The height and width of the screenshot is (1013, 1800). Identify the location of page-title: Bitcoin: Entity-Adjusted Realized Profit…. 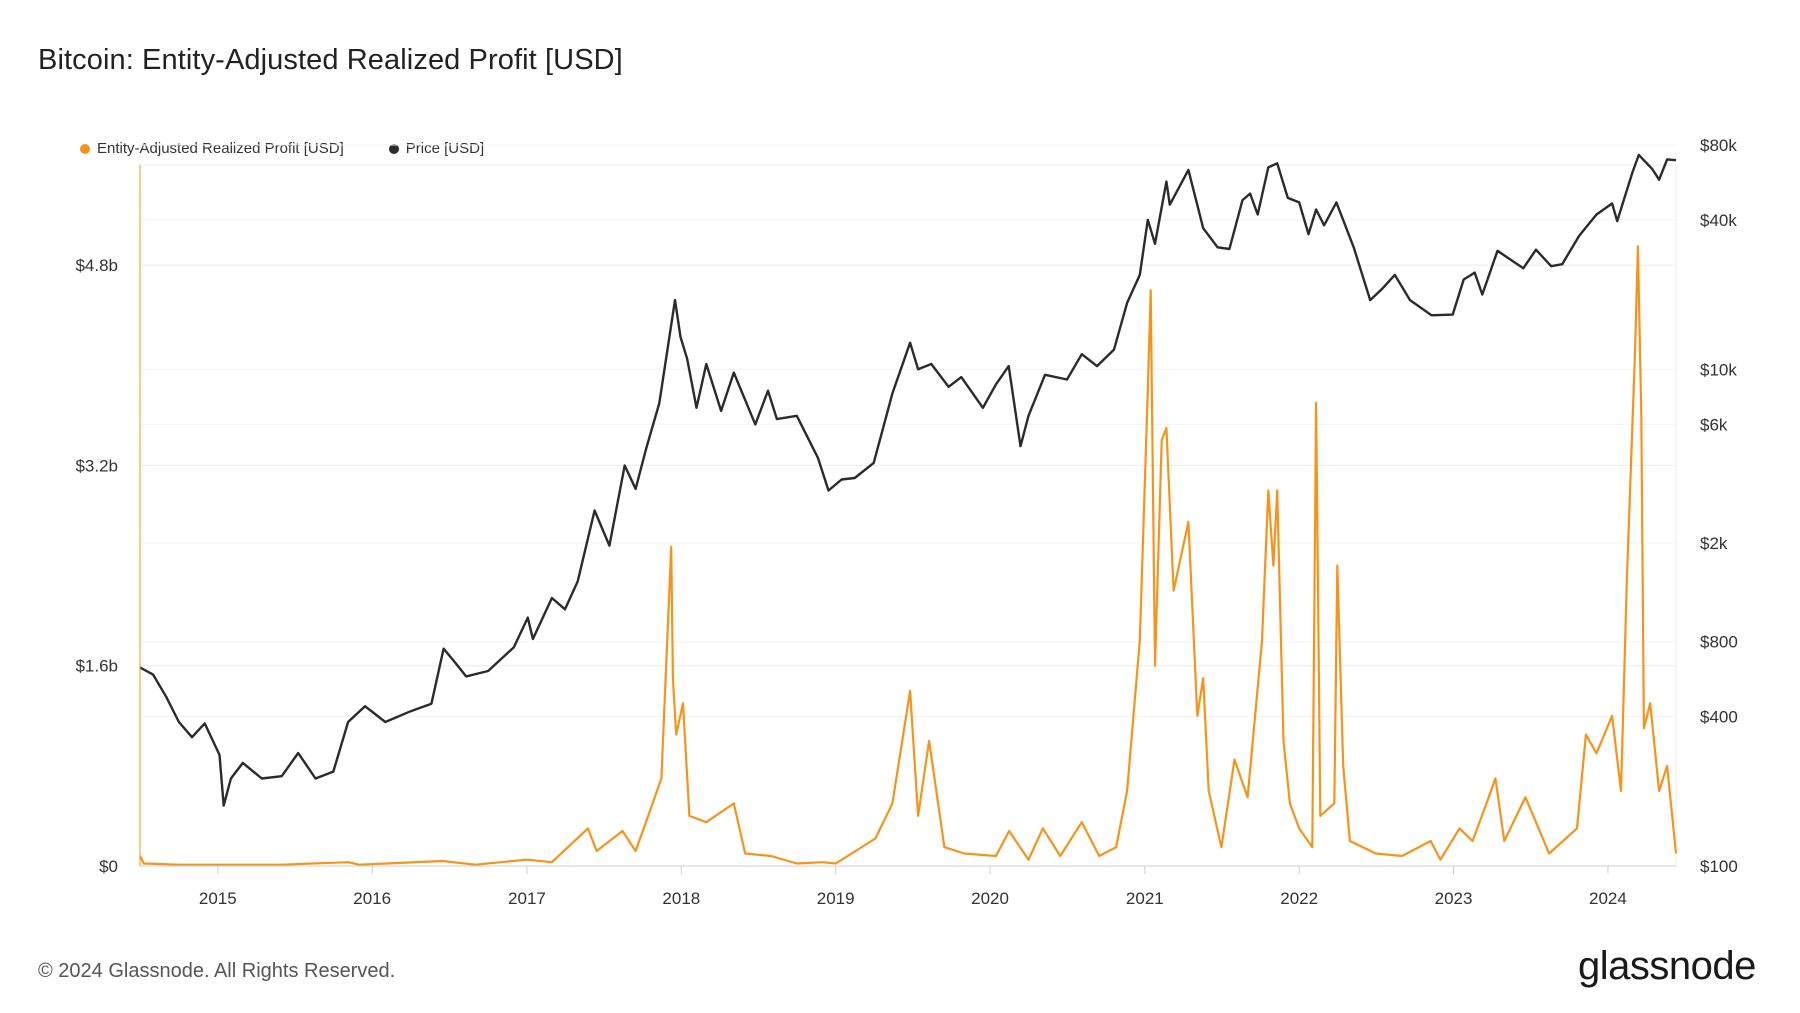
(330, 60).